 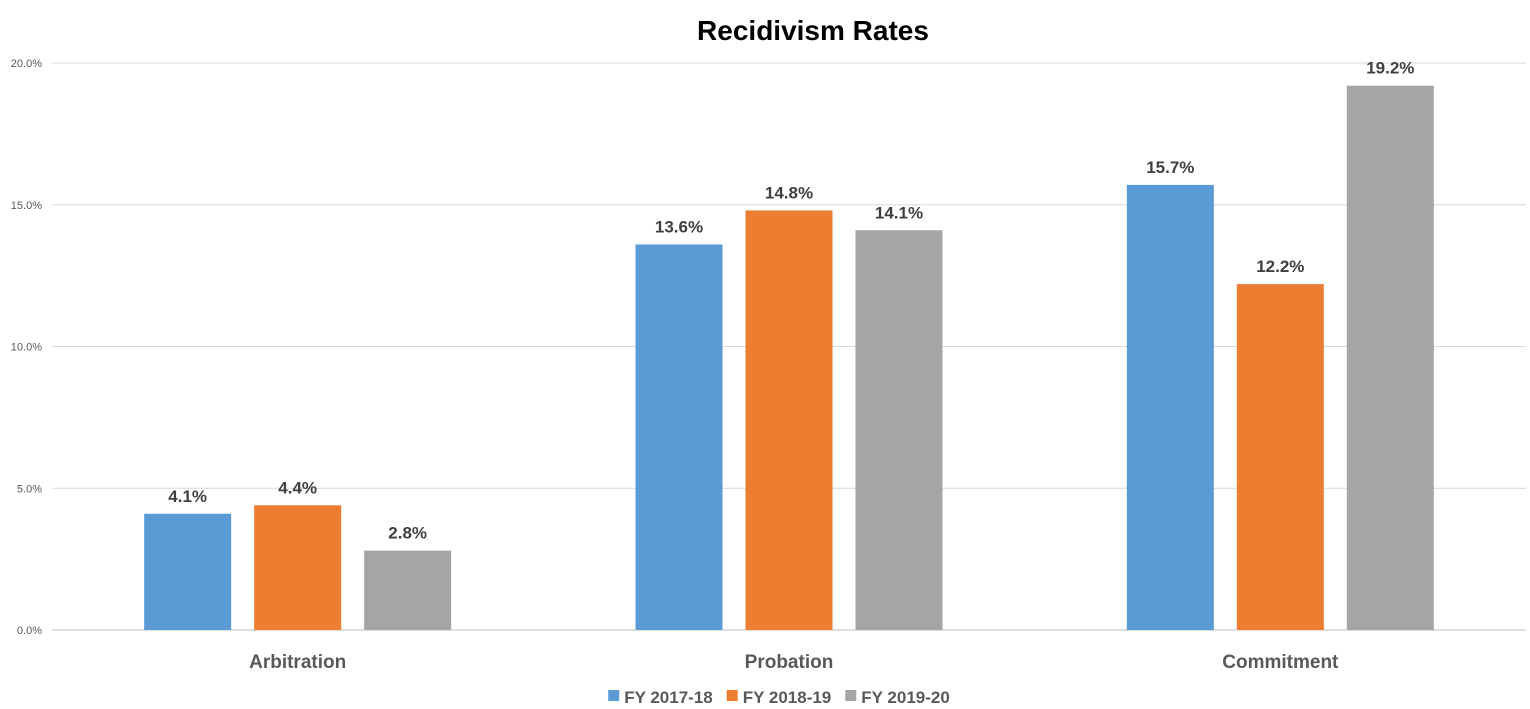 What do you see at coordinates (1280, 266) in the screenshot?
I see `data-label: 12.2%` at bounding box center [1280, 266].